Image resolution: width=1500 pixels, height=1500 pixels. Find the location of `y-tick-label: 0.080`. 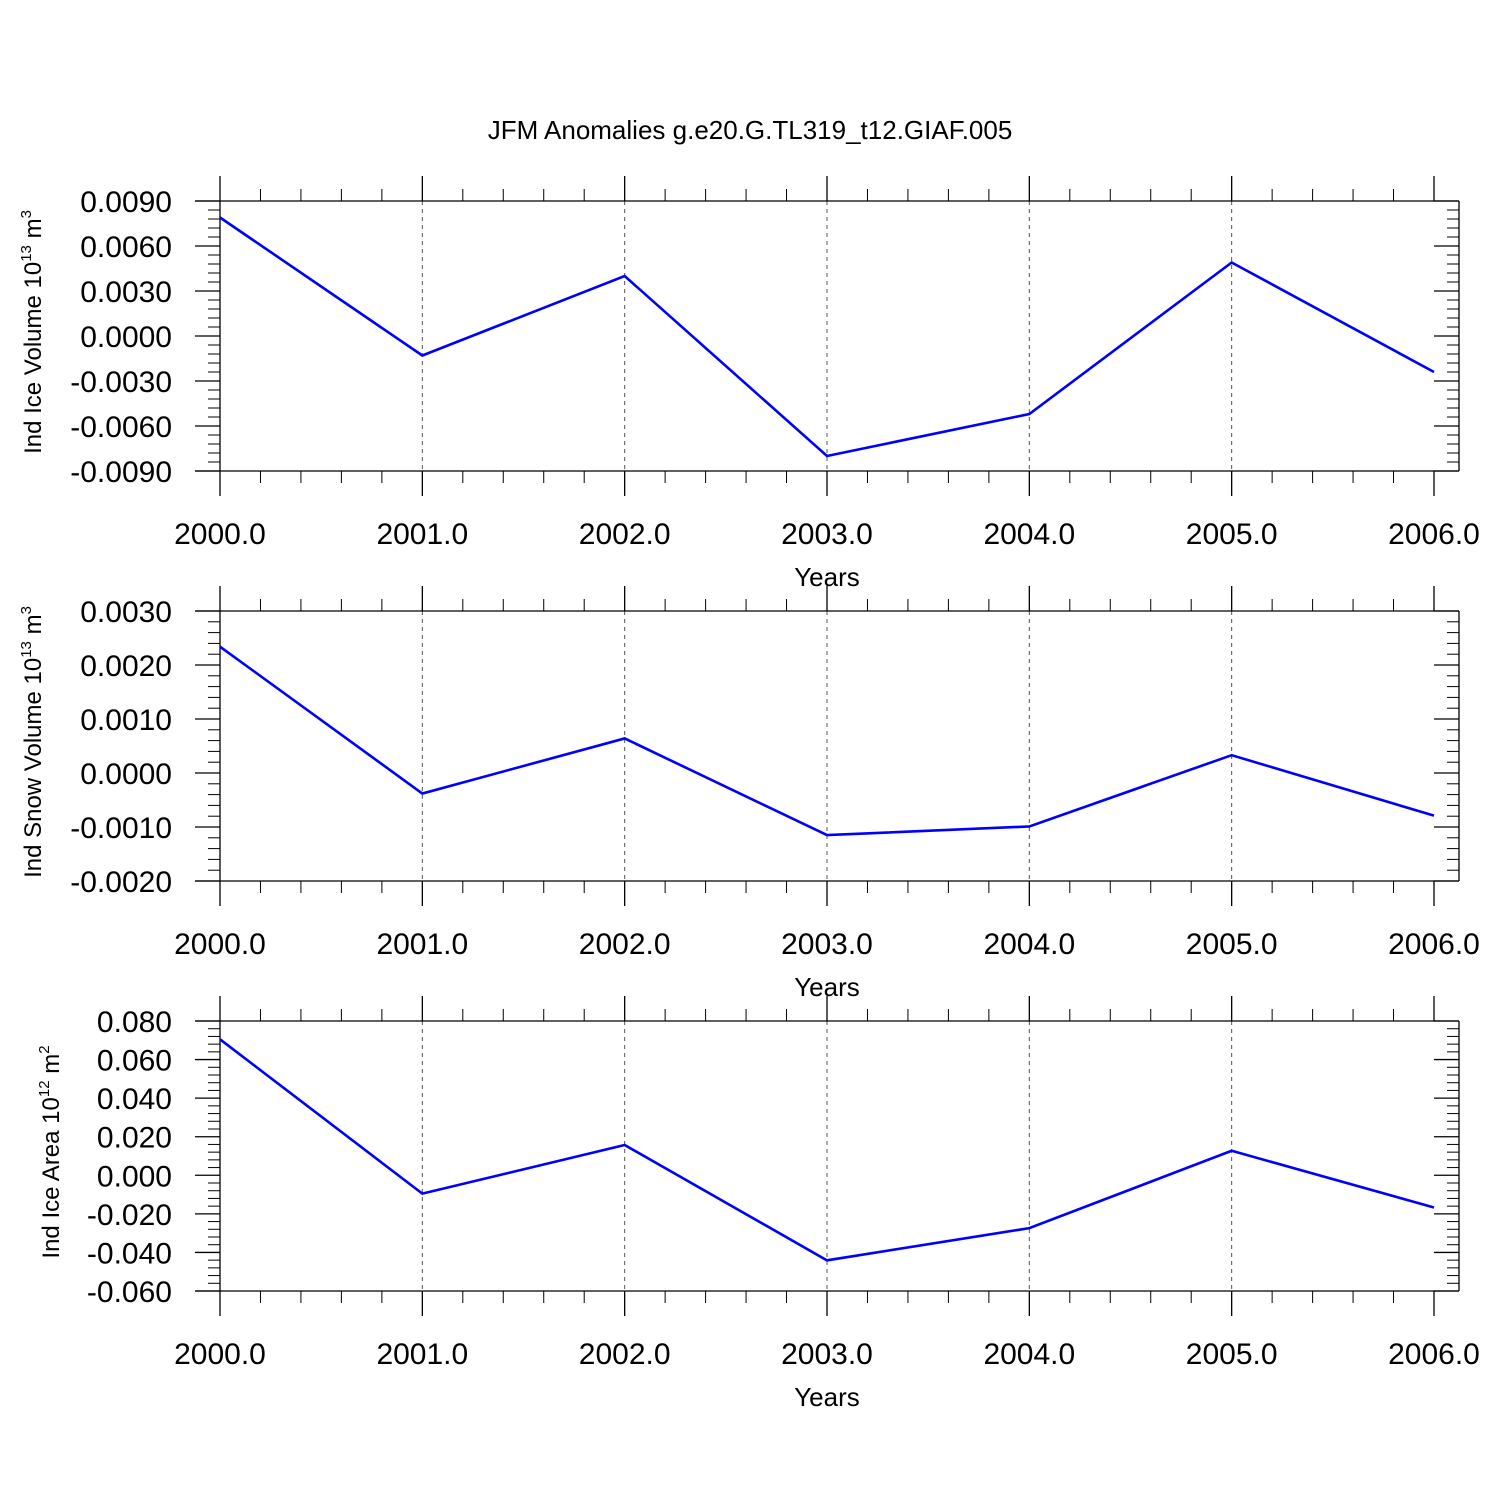

y-tick-label: 0.080 is located at coordinates (134, 1022).